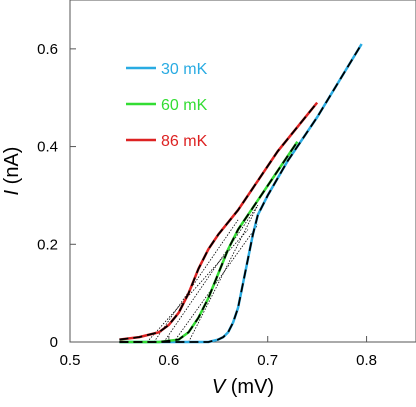 The height and width of the screenshot is (407, 416). What do you see at coordinates (47, 244) in the screenshot?
I see `y-tick-label: 0.2` at bounding box center [47, 244].